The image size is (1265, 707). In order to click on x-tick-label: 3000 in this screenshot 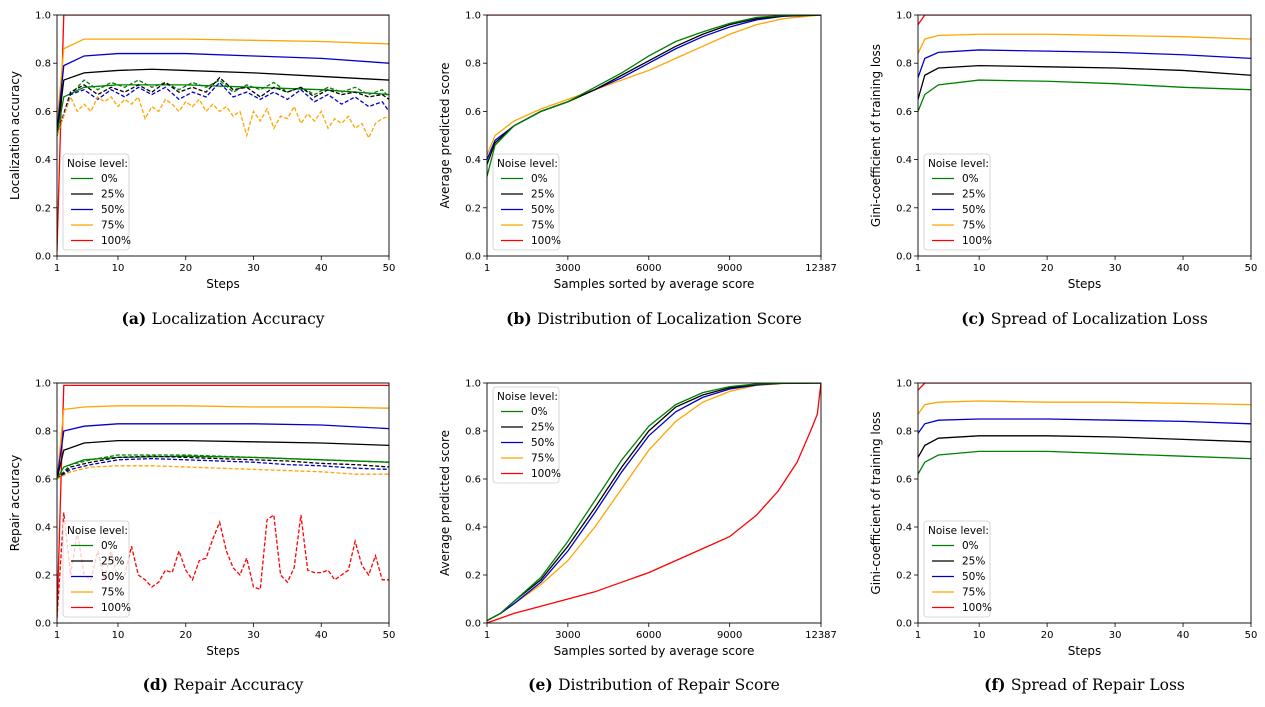, I will do `click(567, 635)`.